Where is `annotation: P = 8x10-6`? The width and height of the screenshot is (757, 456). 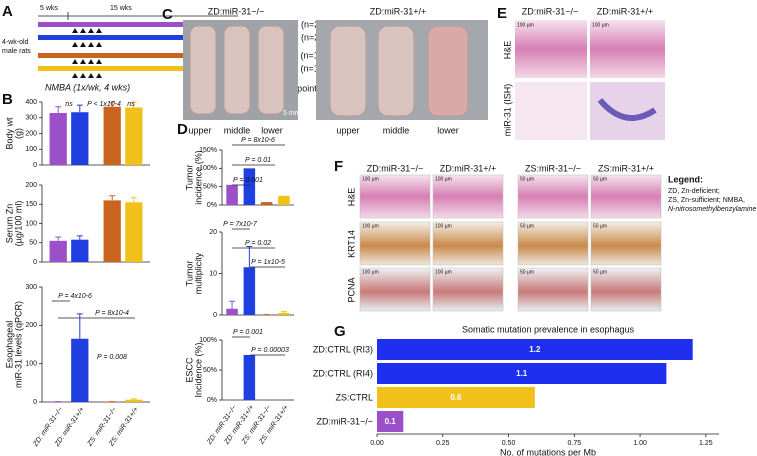 annotation: P = 8x10-6 is located at coordinates (258, 140).